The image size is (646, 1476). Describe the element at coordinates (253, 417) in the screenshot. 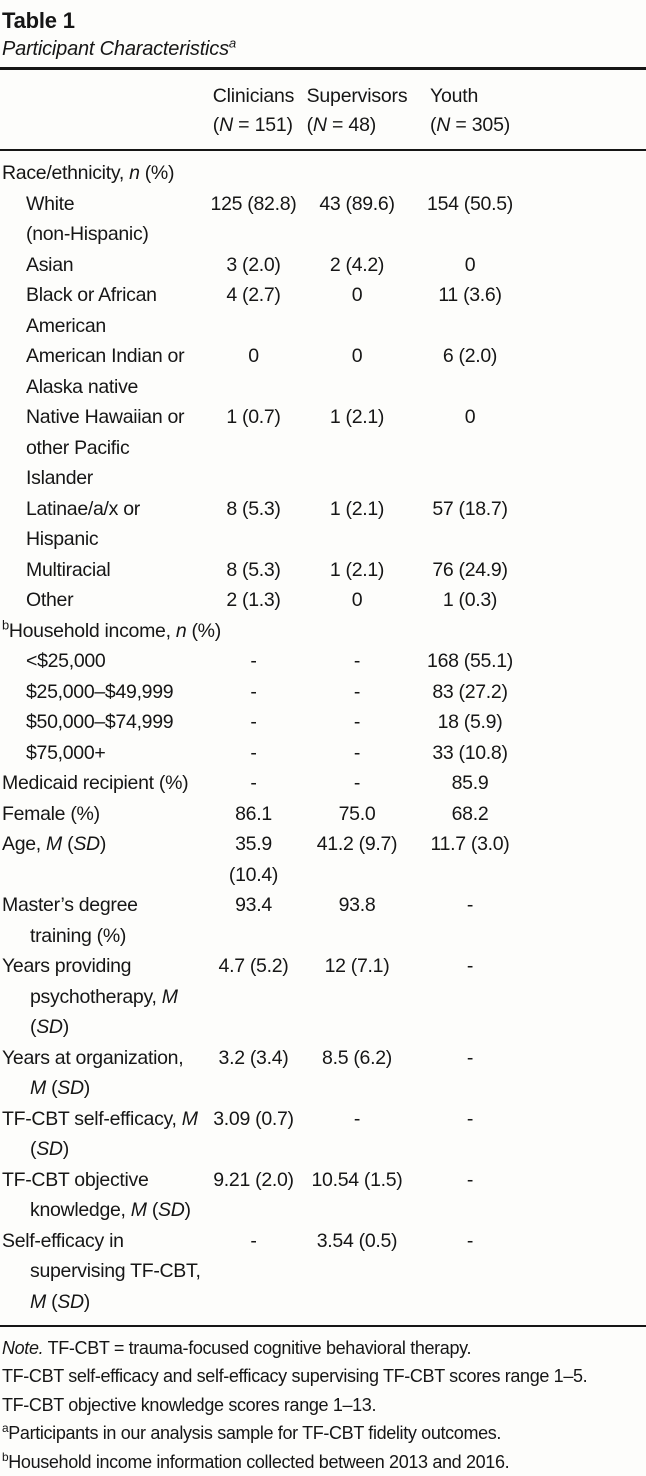

I see `cell-value: 1 (0.7)` at that location.